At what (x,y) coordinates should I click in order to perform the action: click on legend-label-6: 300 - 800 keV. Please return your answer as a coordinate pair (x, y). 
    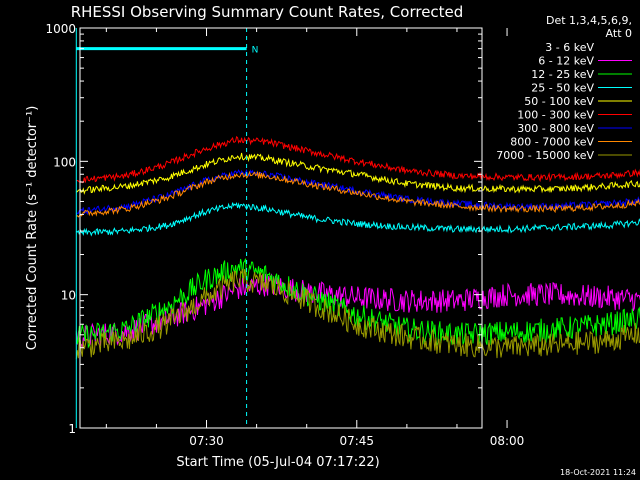
    Looking at the image, I should click on (555, 128).